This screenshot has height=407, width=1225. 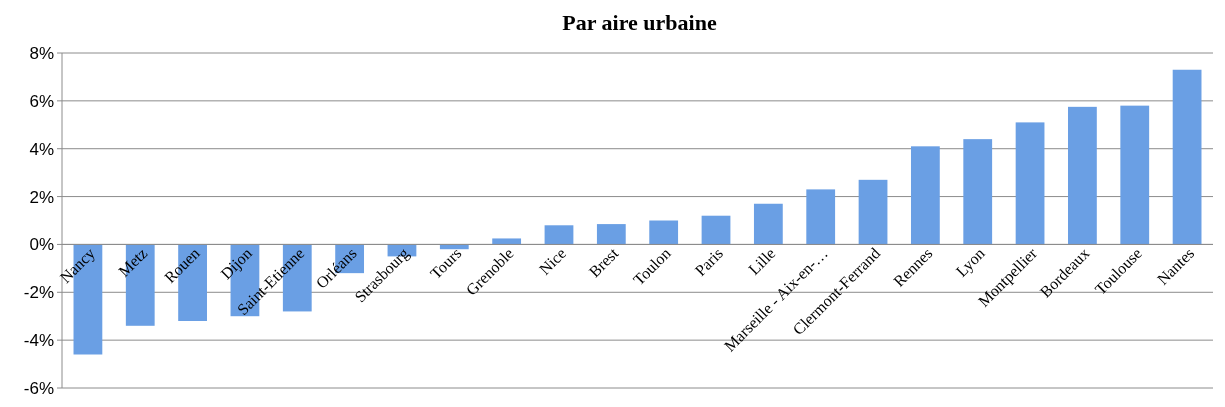 What do you see at coordinates (41, 101) in the screenshot?
I see `y-tick-label: 6%` at bounding box center [41, 101].